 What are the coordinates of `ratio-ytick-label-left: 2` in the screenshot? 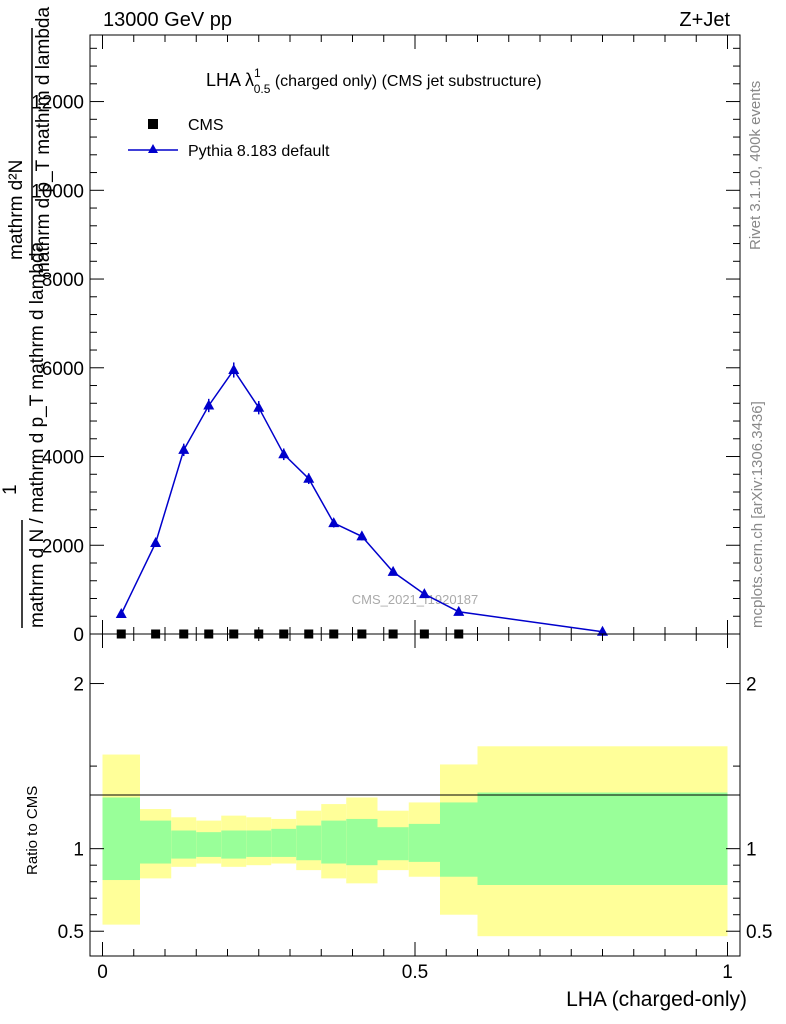 It's located at (78, 685).